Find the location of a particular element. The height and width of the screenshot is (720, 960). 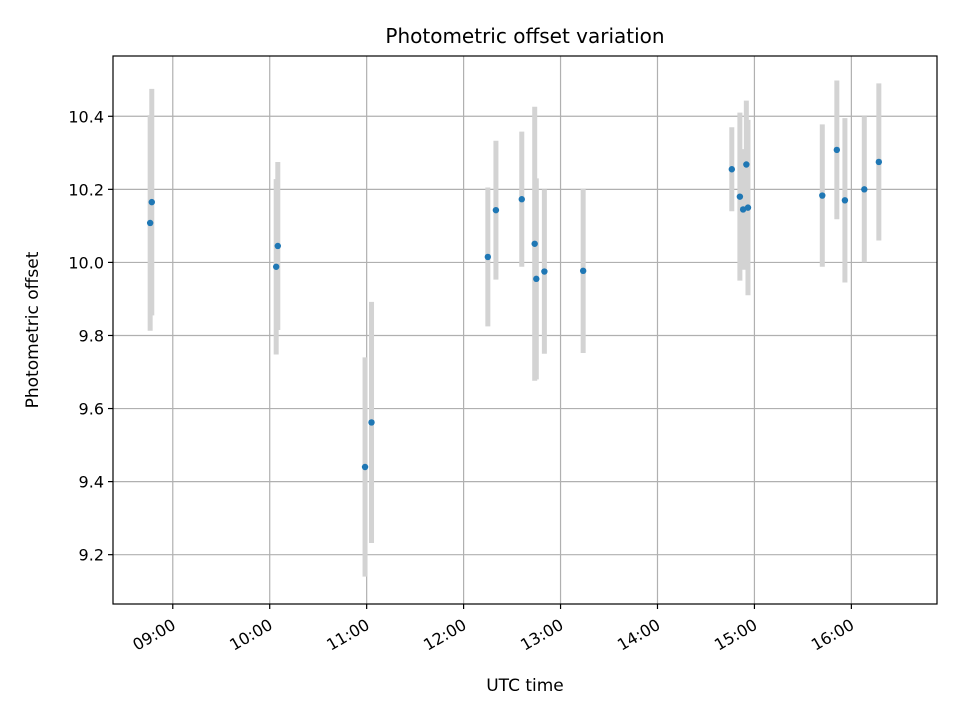

y-tick-label: 10.0 is located at coordinates (86, 262).